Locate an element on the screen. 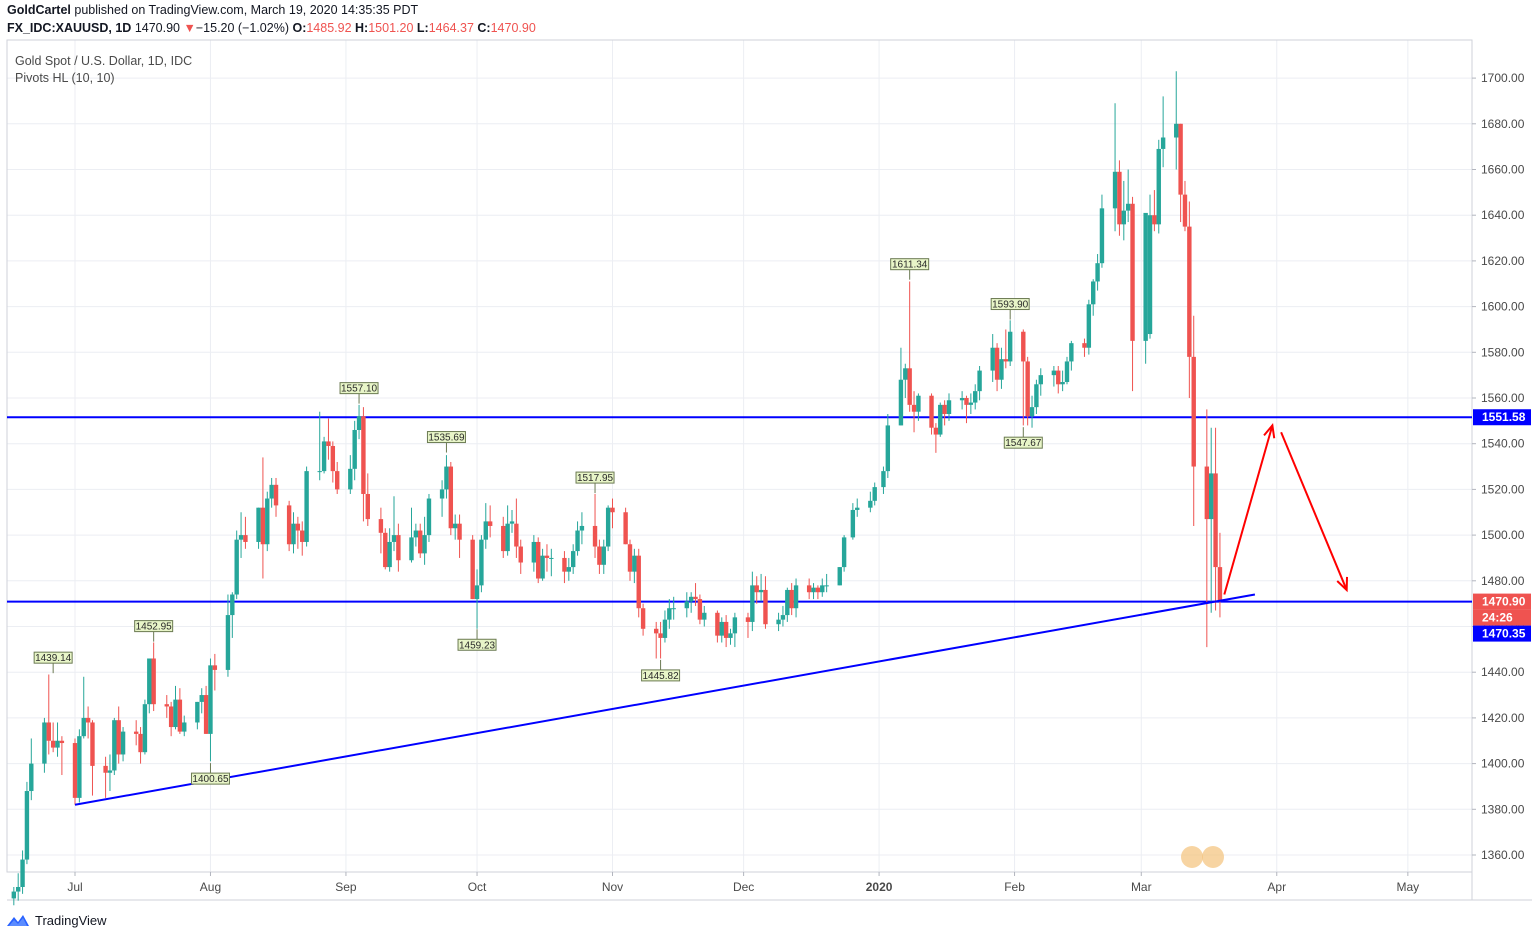 The width and height of the screenshot is (1539, 938). price-tick-label: 1520.00 is located at coordinates (1503, 489).